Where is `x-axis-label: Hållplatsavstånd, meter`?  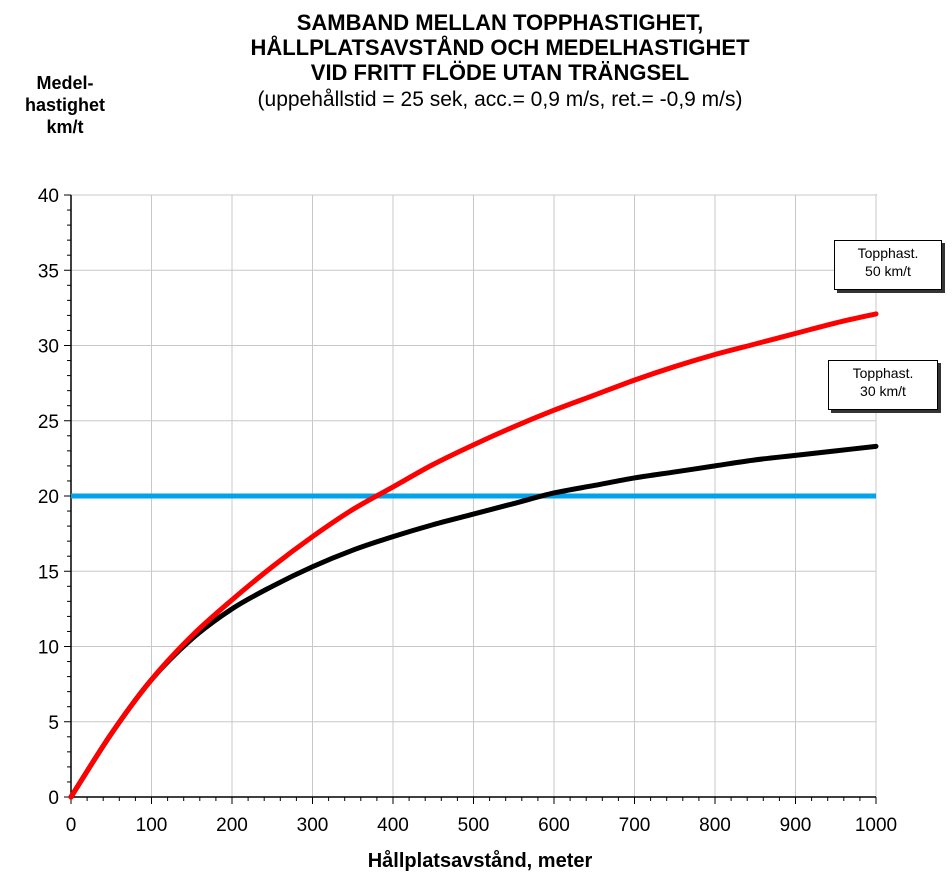 x-axis-label: Hållplatsavstånd, meter is located at coordinates (480, 861).